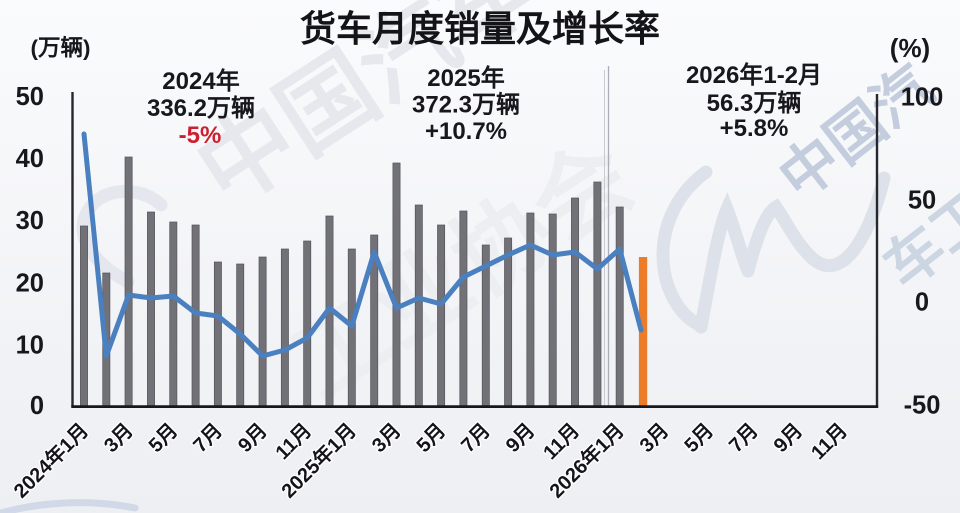 The image size is (960, 513). Describe the element at coordinates (50, 460) in the screenshot. I see `svg-text: 2024年1月` at that location.